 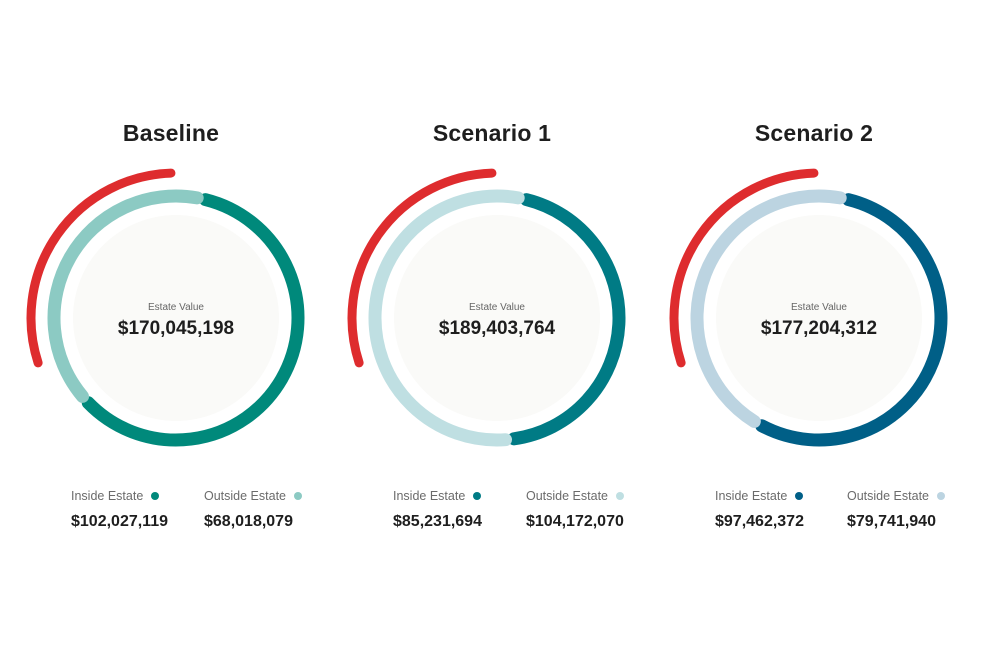 I want to click on inside-estate-value: $85,231,694, so click(x=437, y=521).